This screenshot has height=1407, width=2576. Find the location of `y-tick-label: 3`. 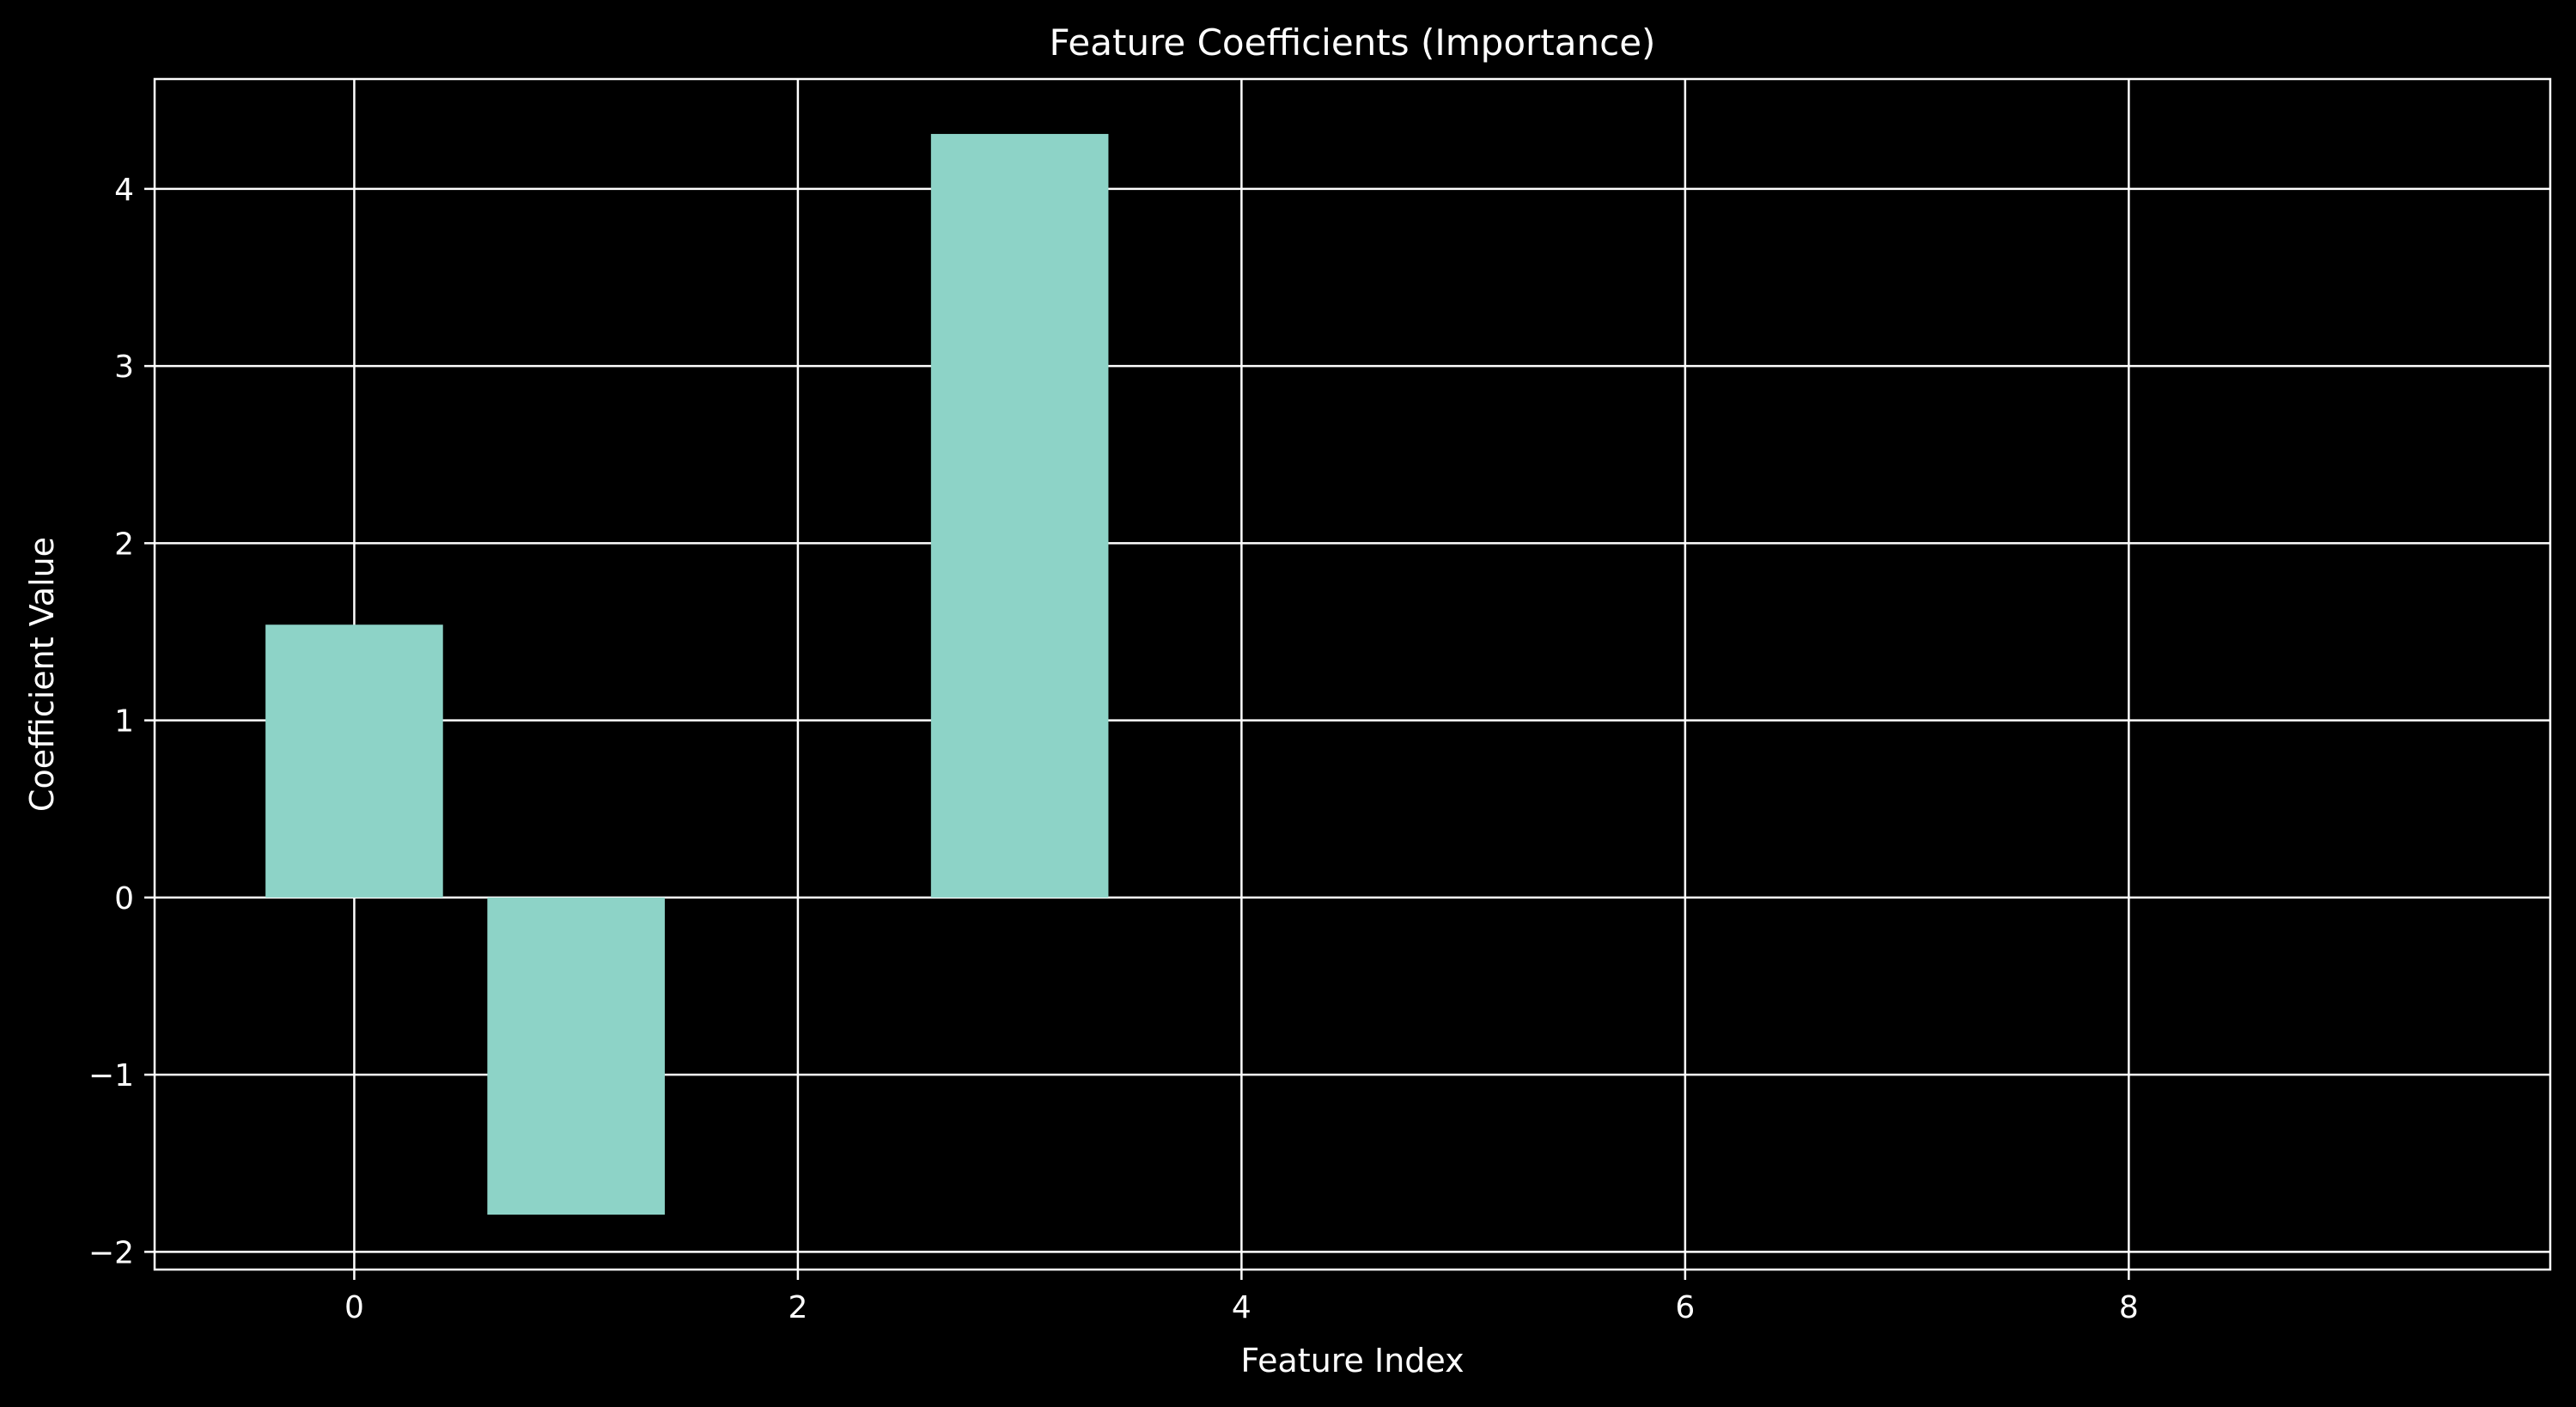

y-tick-label: 3 is located at coordinates (124, 367).